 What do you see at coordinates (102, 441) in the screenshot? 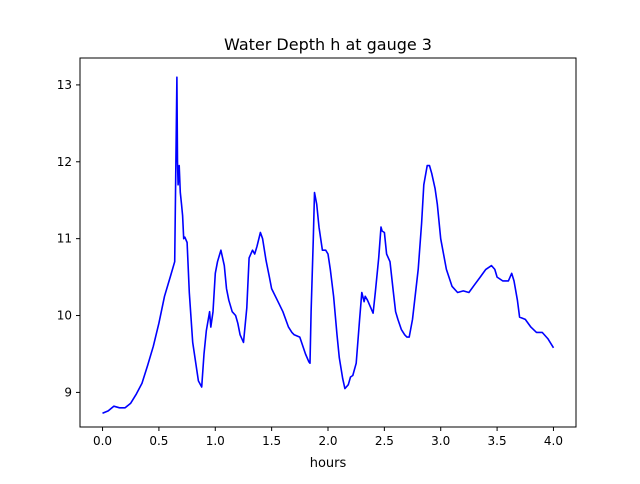
I see `x-tick-label: 0.0` at bounding box center [102, 441].